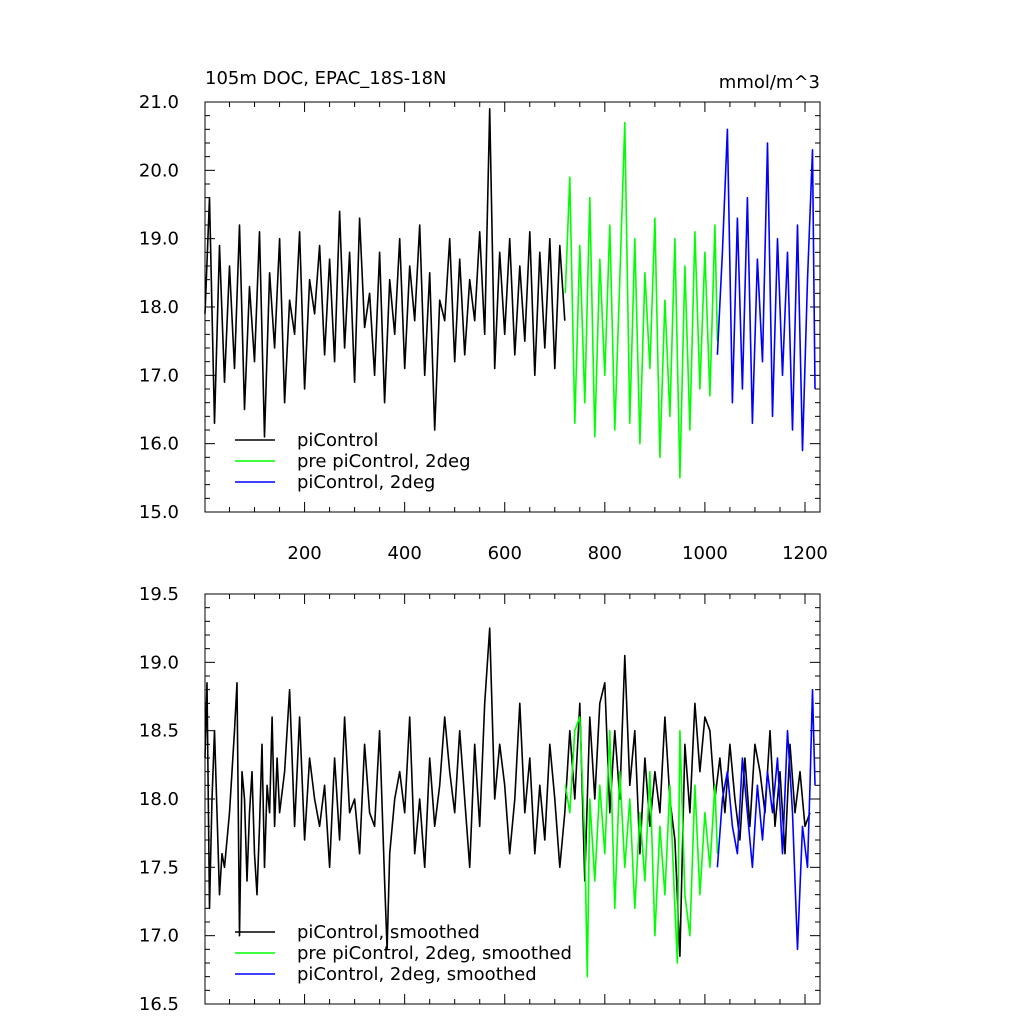 This screenshot has width=1024, height=1024. What do you see at coordinates (705, 553) in the screenshot?
I see `x-tick-label: 1000` at bounding box center [705, 553].